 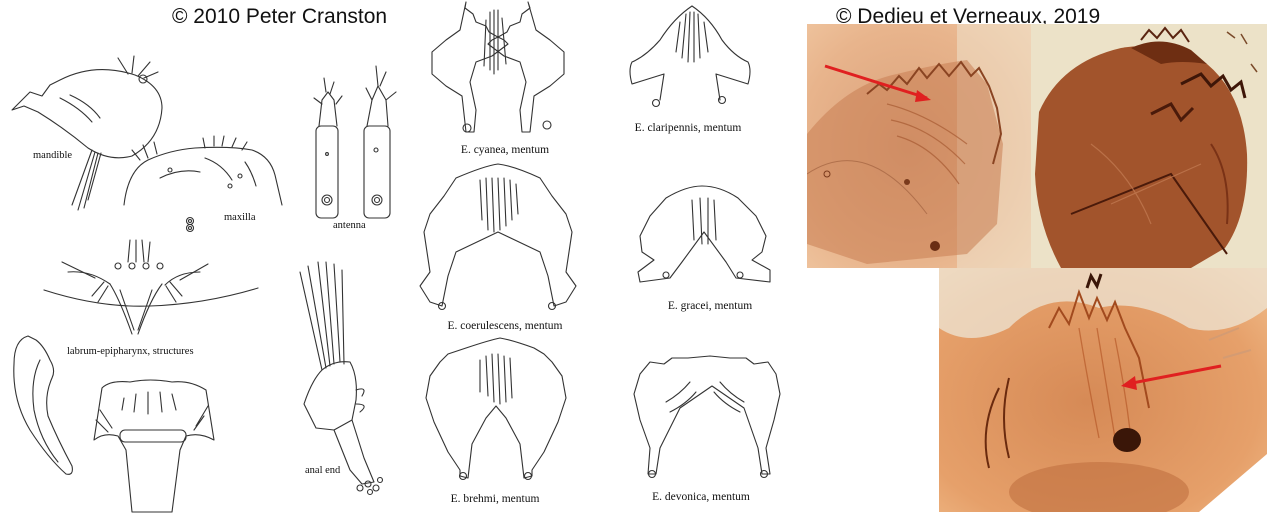 I want to click on premandible-drawing, so click(x=154, y=446).